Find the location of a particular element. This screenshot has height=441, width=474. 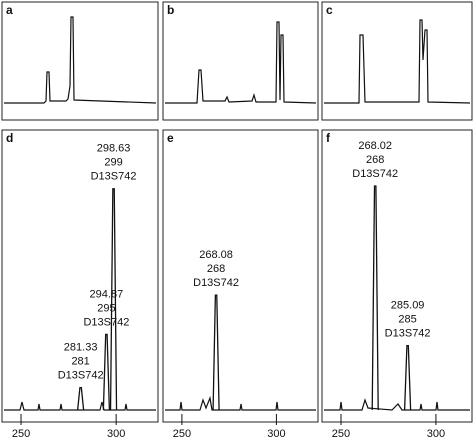

peak-label: 294.87 is located at coordinates (107, 294).